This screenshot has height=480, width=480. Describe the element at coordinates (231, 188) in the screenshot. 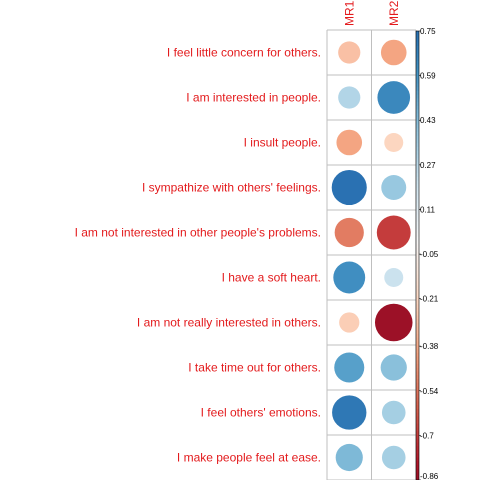

I see `row-label-4: I sympathize with others' feelings.` at that location.